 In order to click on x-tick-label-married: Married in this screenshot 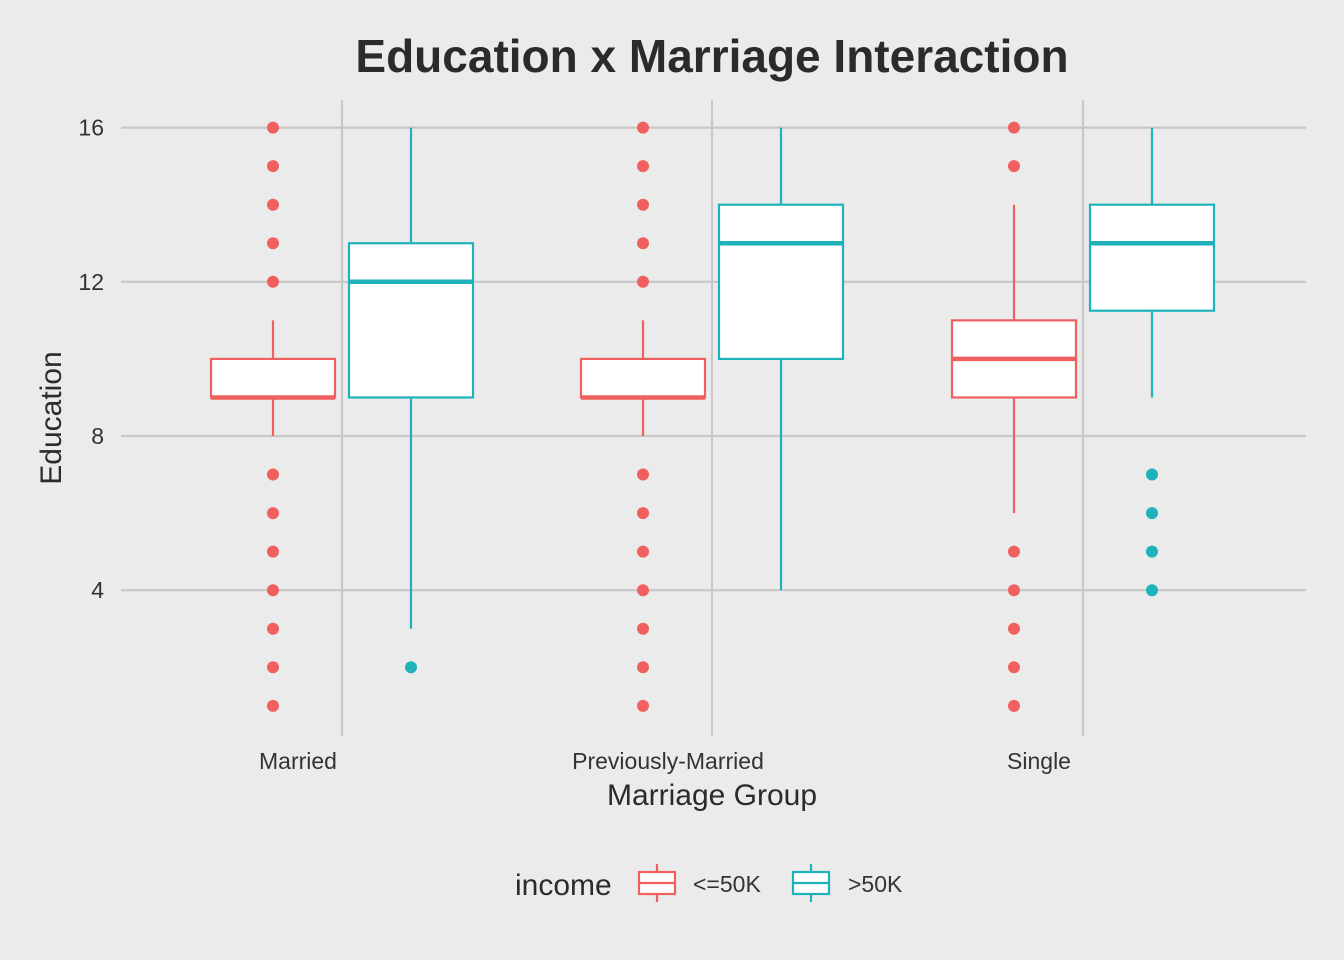, I will do `click(298, 761)`.